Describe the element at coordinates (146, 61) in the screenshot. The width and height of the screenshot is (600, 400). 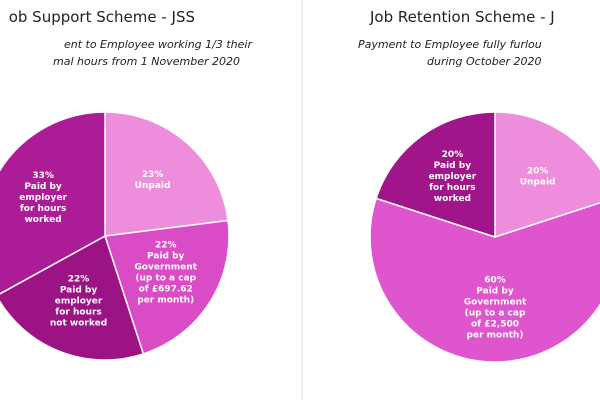
I see `chart-subtitle: mal hours from 1 November 2020` at that location.